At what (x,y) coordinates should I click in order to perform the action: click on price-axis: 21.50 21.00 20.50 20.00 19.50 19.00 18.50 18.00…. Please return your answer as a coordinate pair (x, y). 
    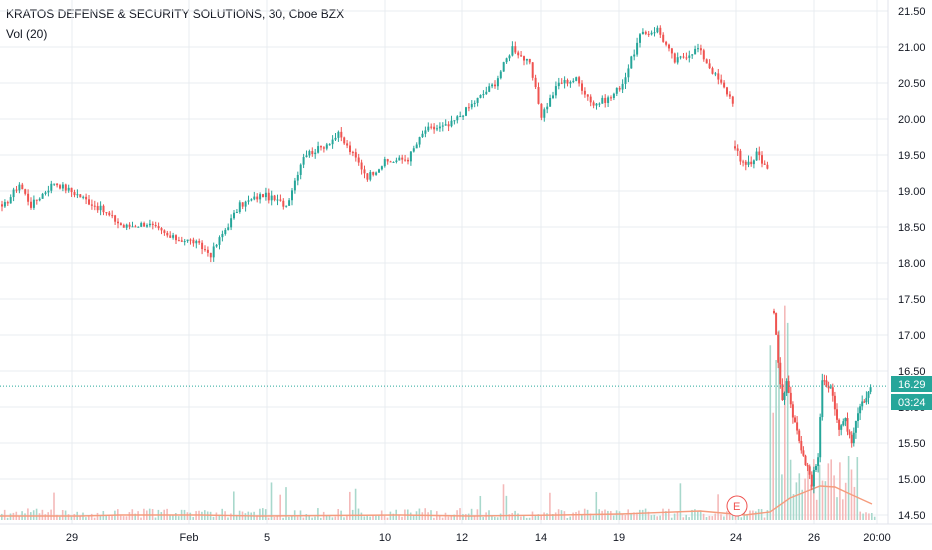
    Looking at the image, I should click on (912, 264).